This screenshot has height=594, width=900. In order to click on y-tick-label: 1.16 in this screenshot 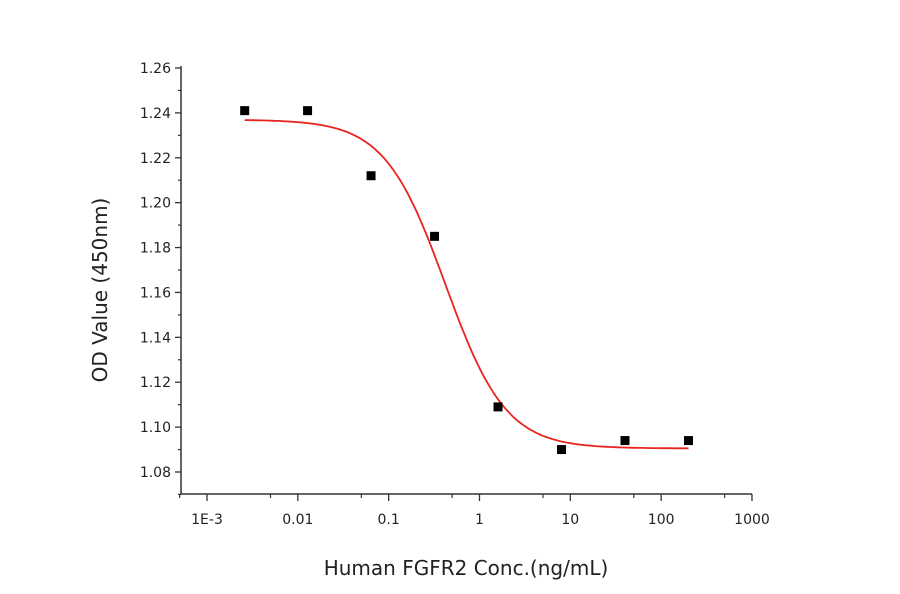, I will do `click(155, 293)`.